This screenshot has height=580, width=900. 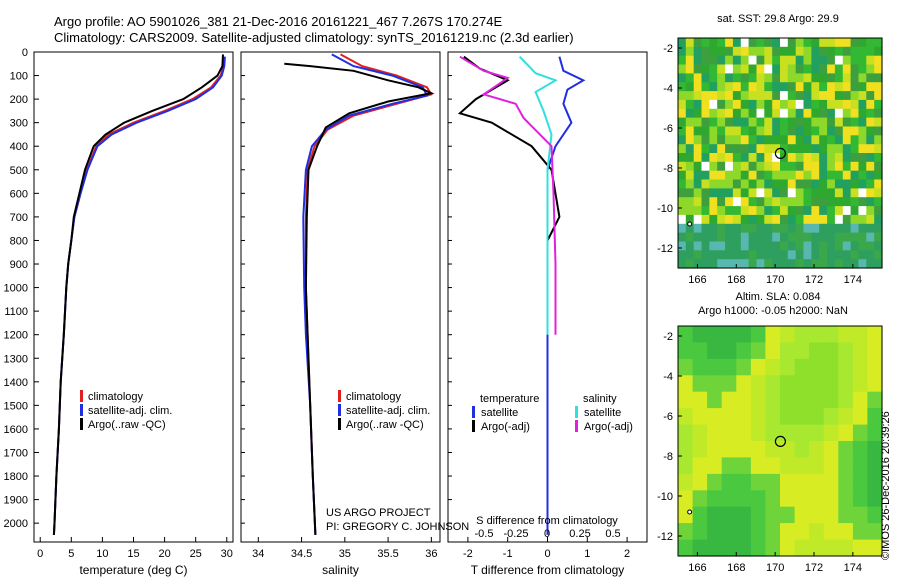 I want to click on map-y-tick-label: -6, so click(x=668, y=129).